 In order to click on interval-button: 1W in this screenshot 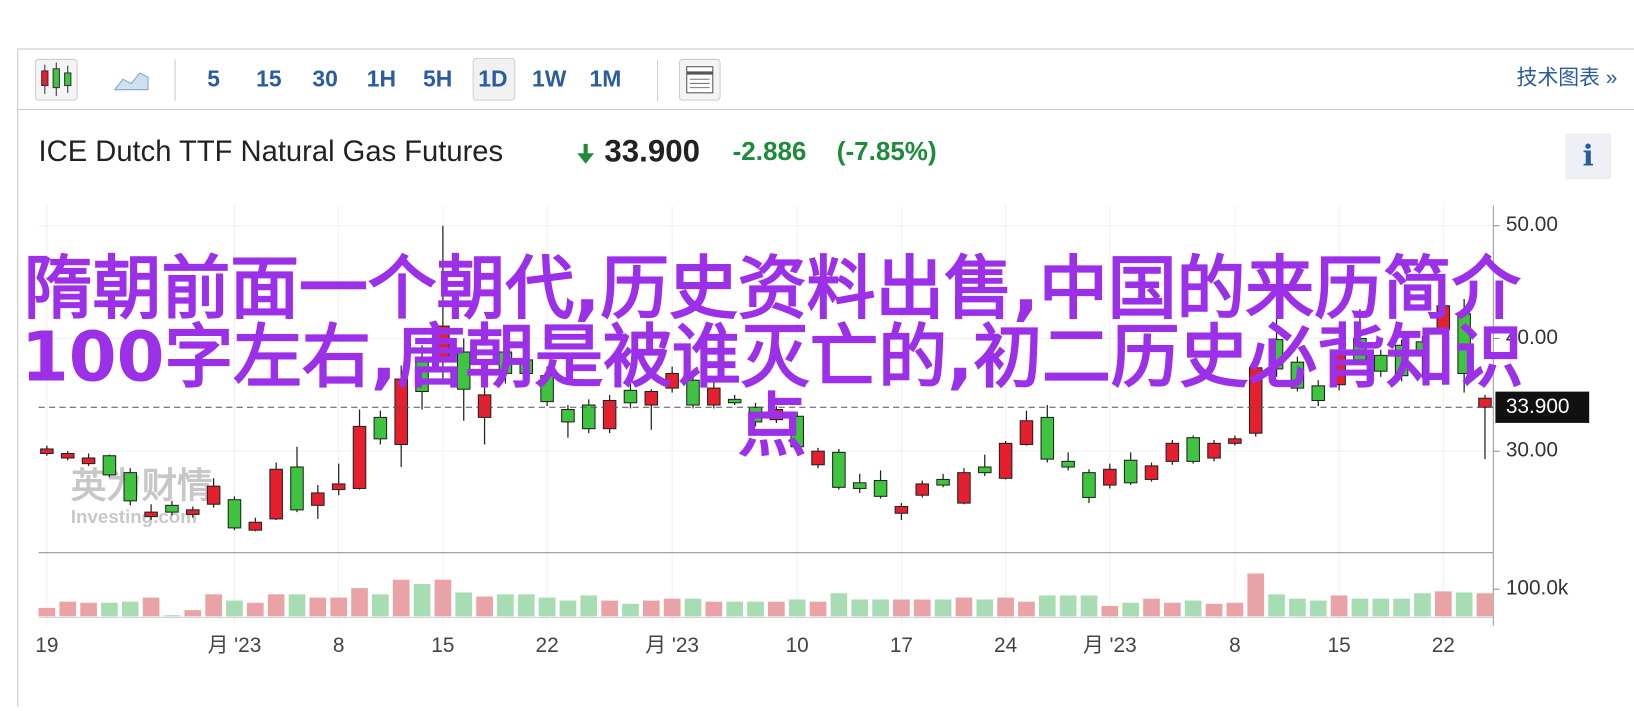, I will do `click(549, 78)`.